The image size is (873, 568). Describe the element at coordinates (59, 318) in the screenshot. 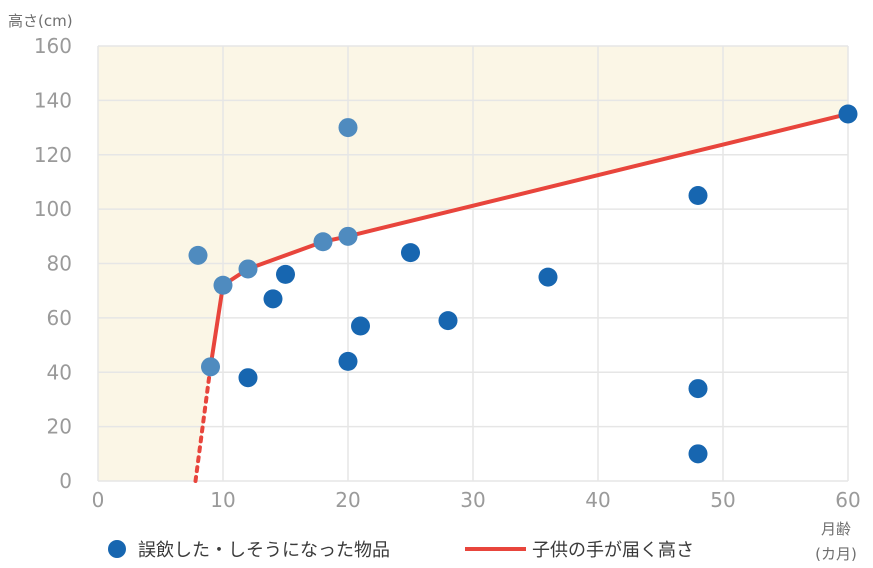

I see `y-tick-label: 60` at that location.